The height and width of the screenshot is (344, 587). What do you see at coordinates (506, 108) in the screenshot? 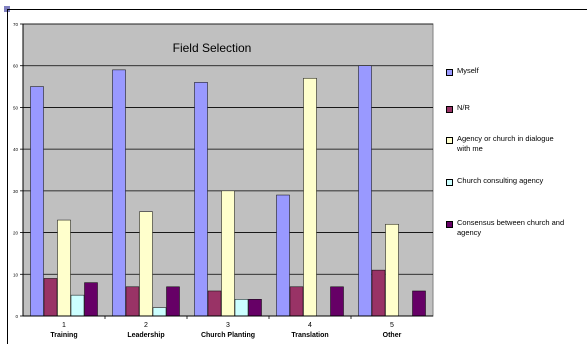
I see `legend-item: N/R` at bounding box center [506, 108].